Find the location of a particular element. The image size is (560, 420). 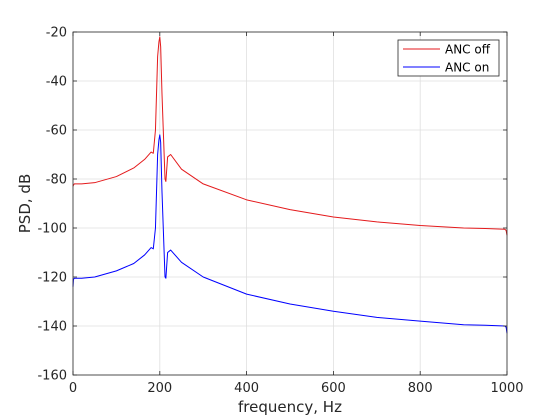

y-tick-label: -40 is located at coordinates (56, 82).